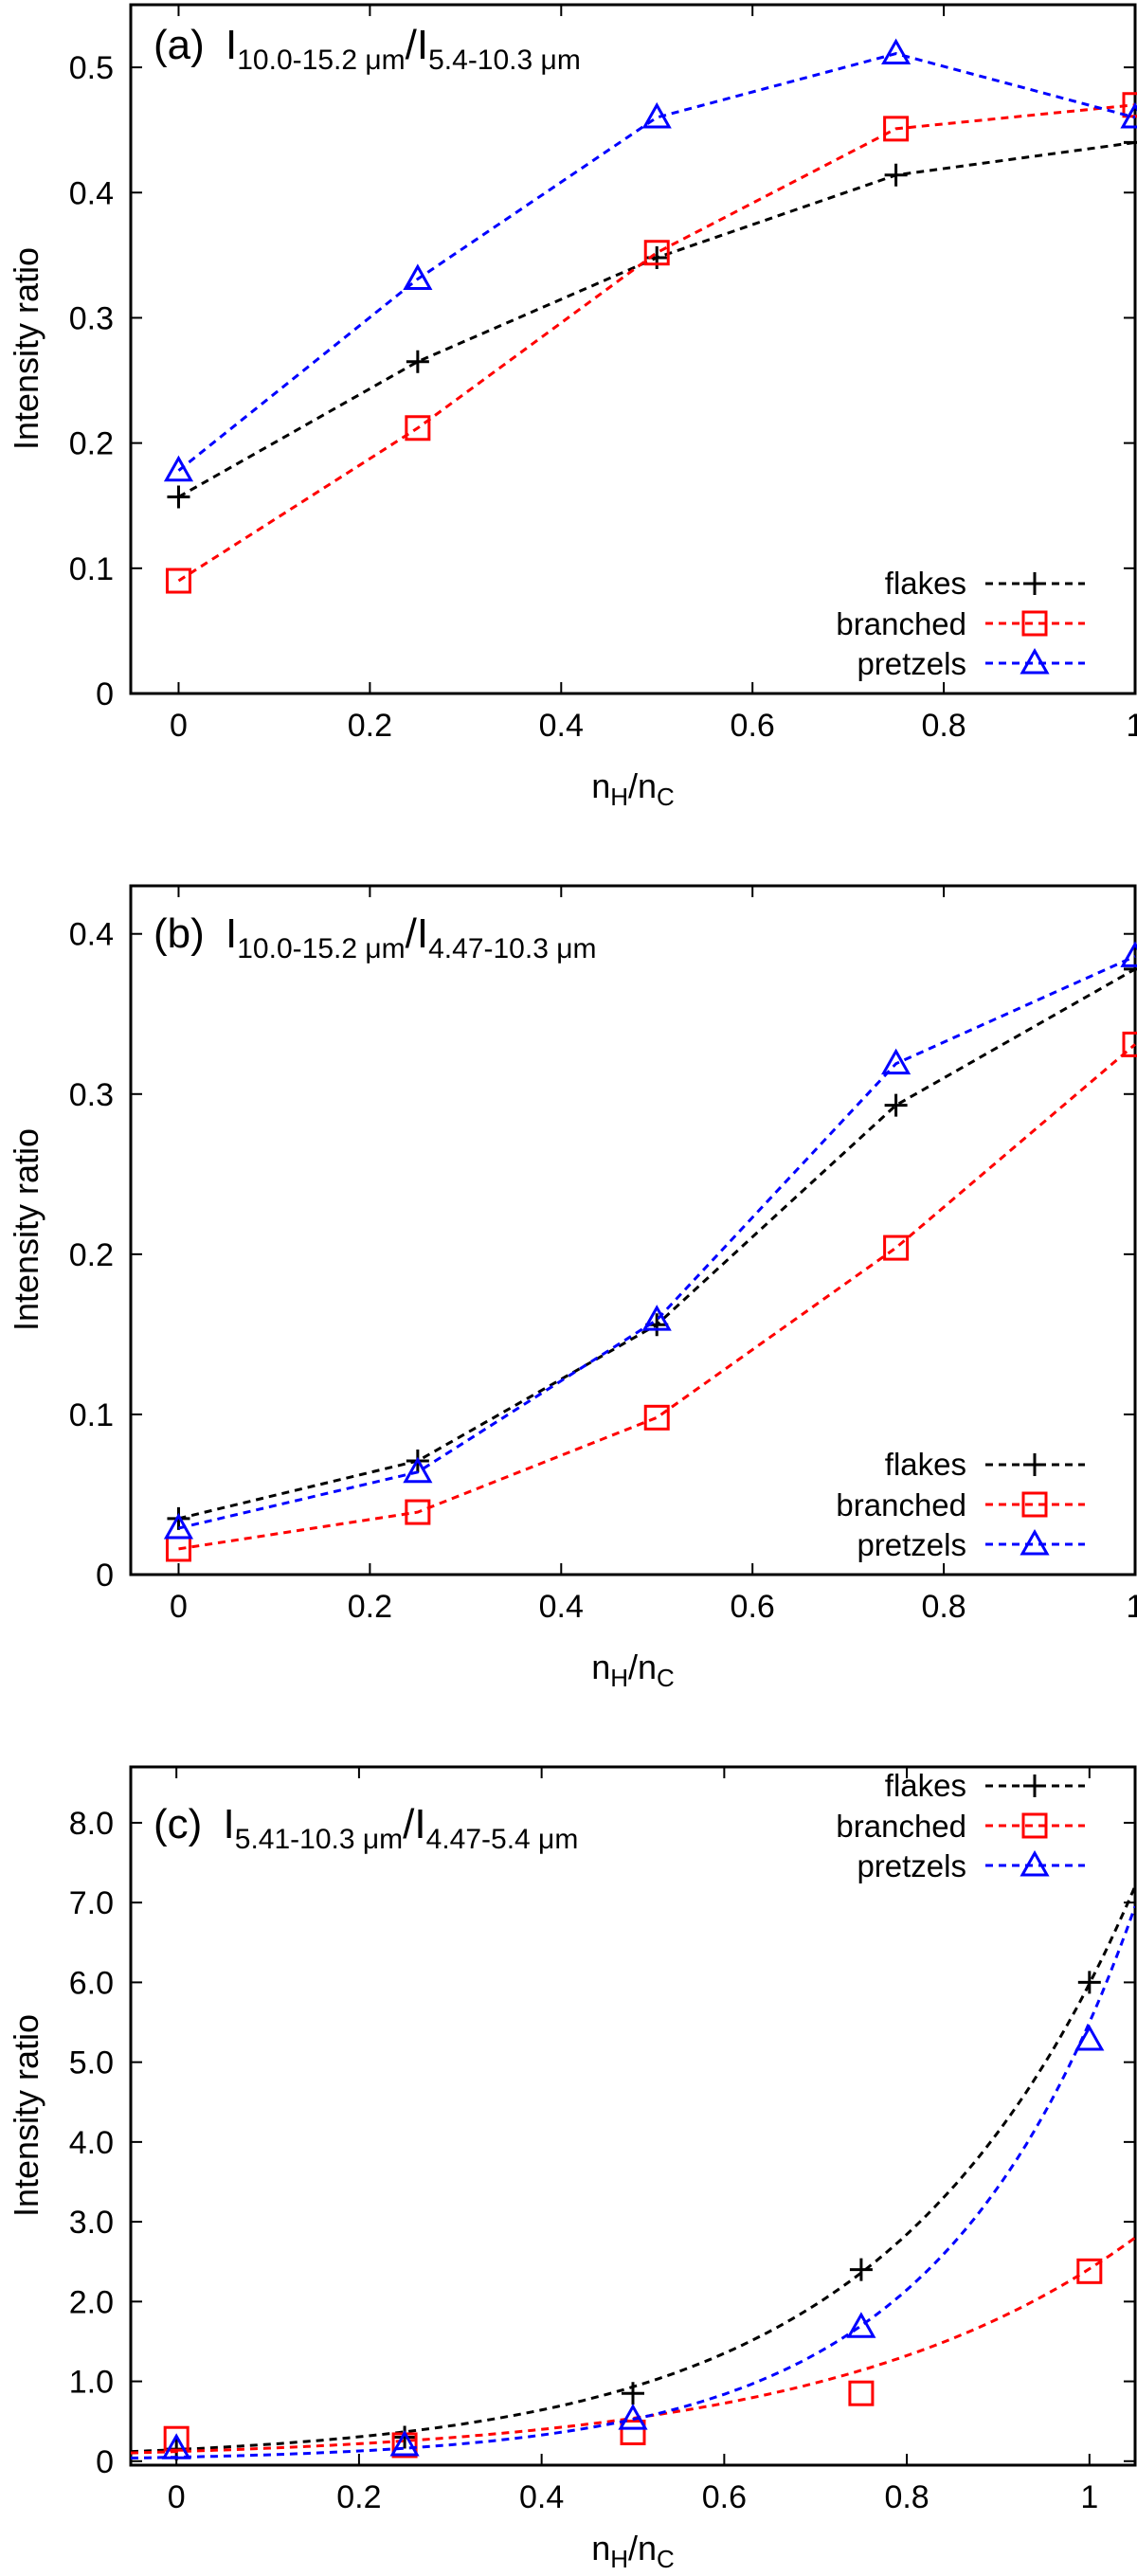 The width and height of the screenshot is (1137, 2576). Describe the element at coordinates (561, 726) in the screenshot. I see `panel-a-xtick-label-2: 0.4` at that location.